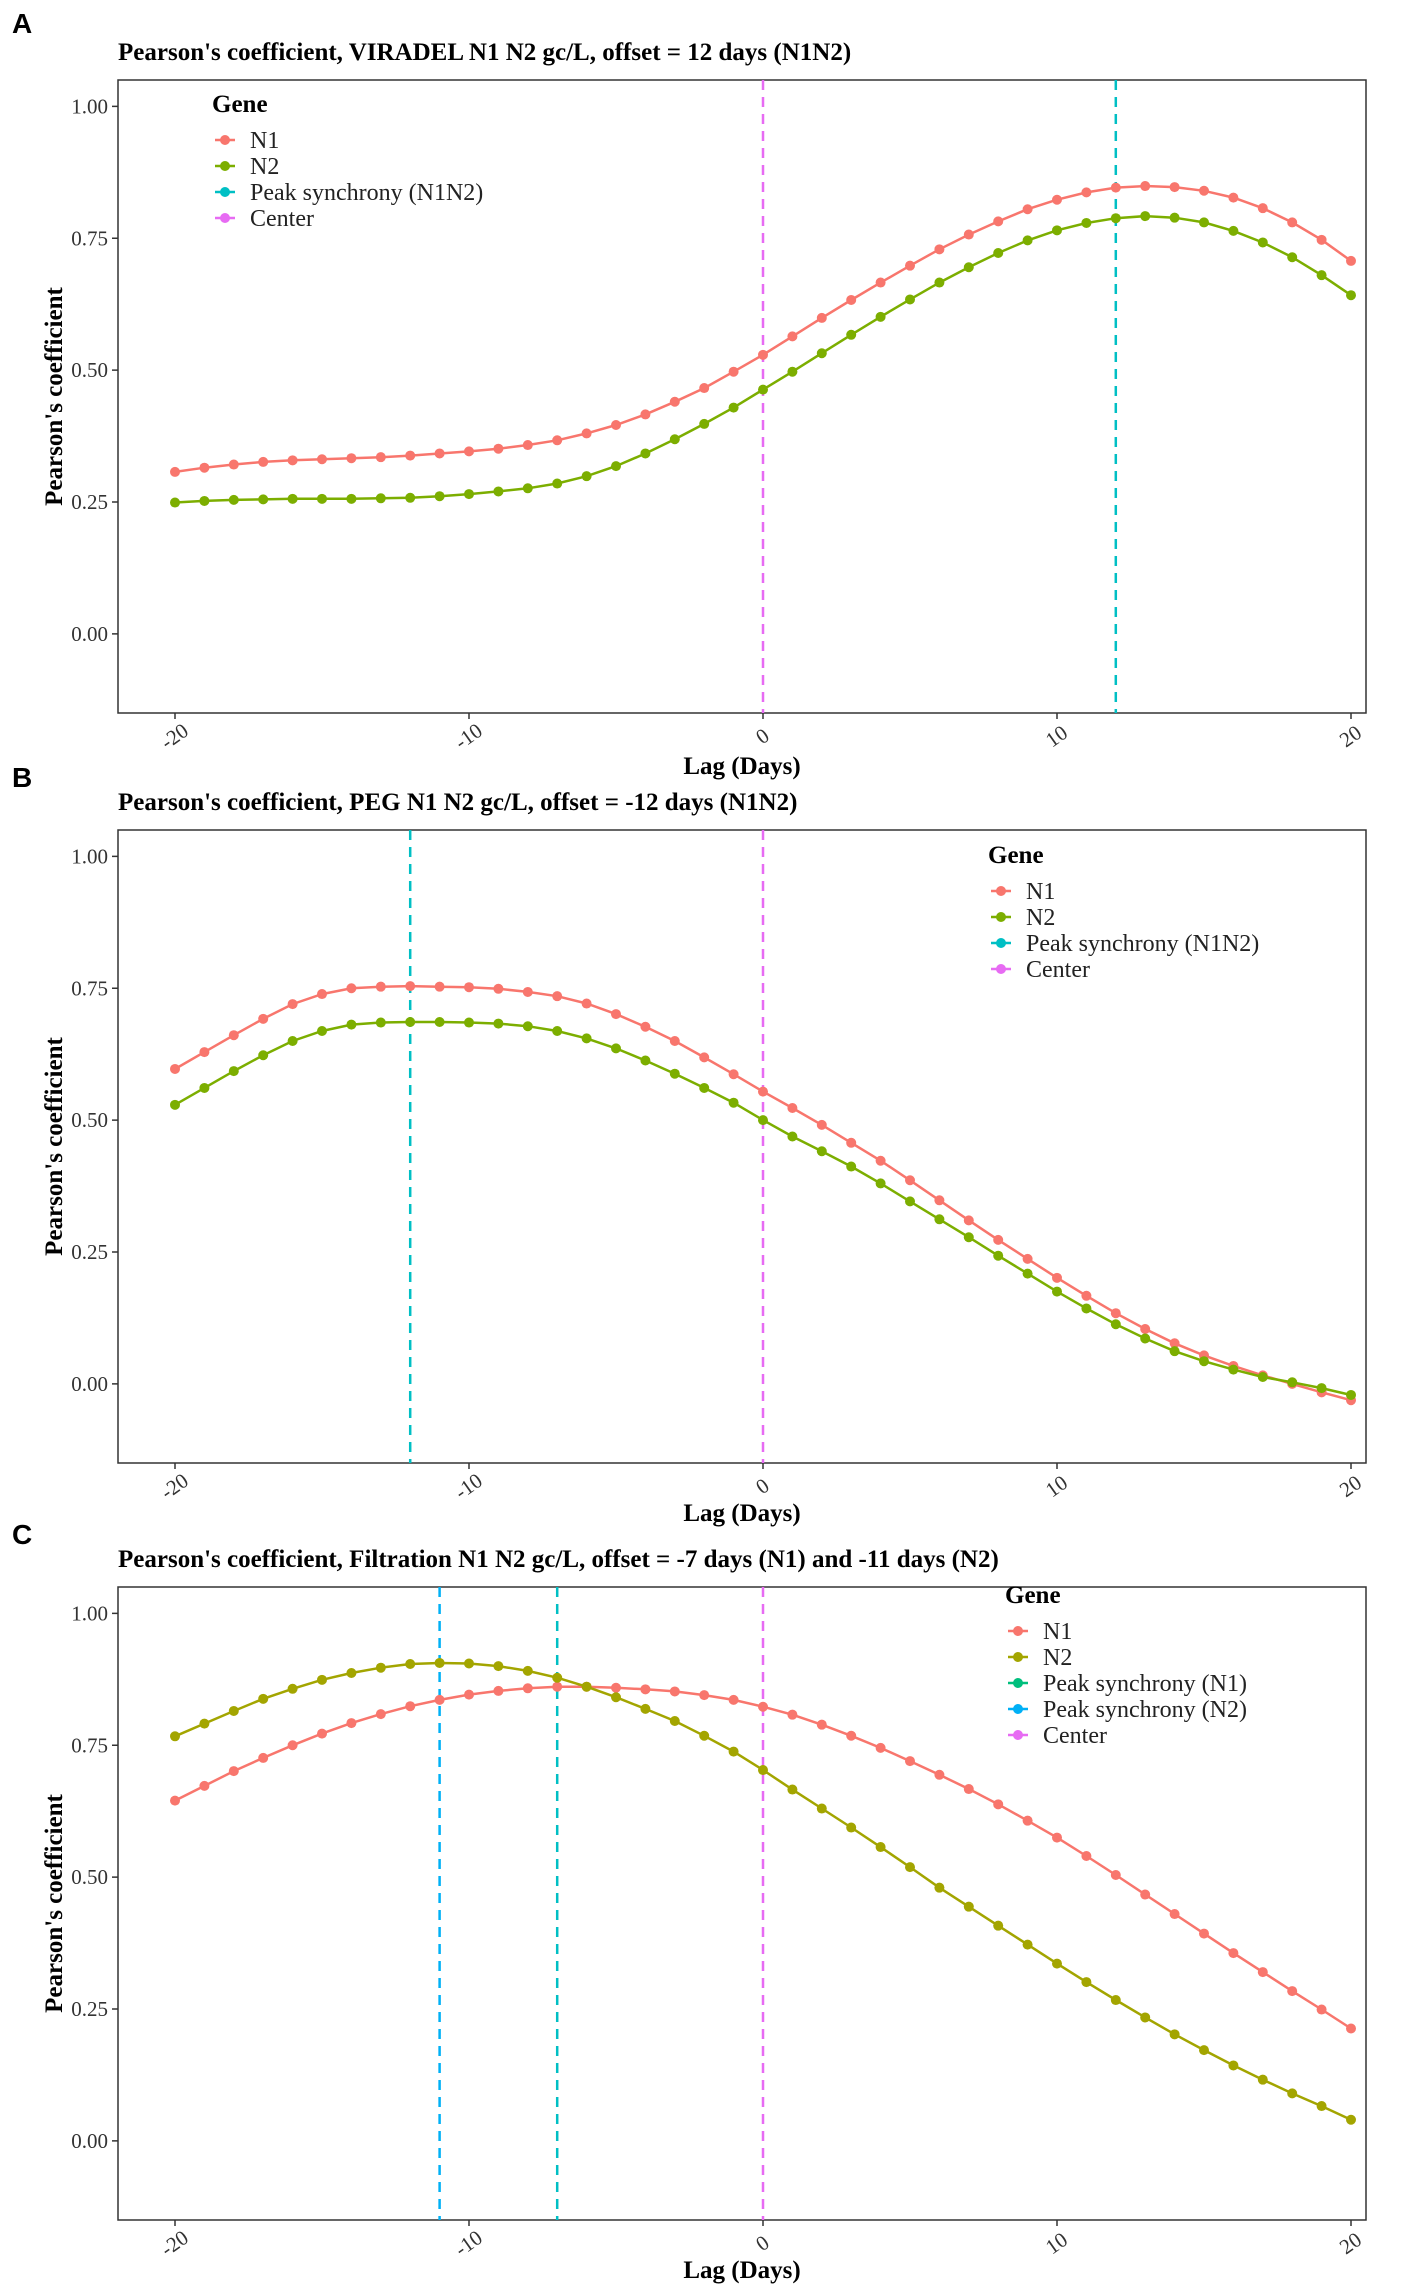 The width and height of the screenshot is (1417, 2292). Describe the element at coordinates (282, 219) in the screenshot. I see `legend-label: Center` at that location.